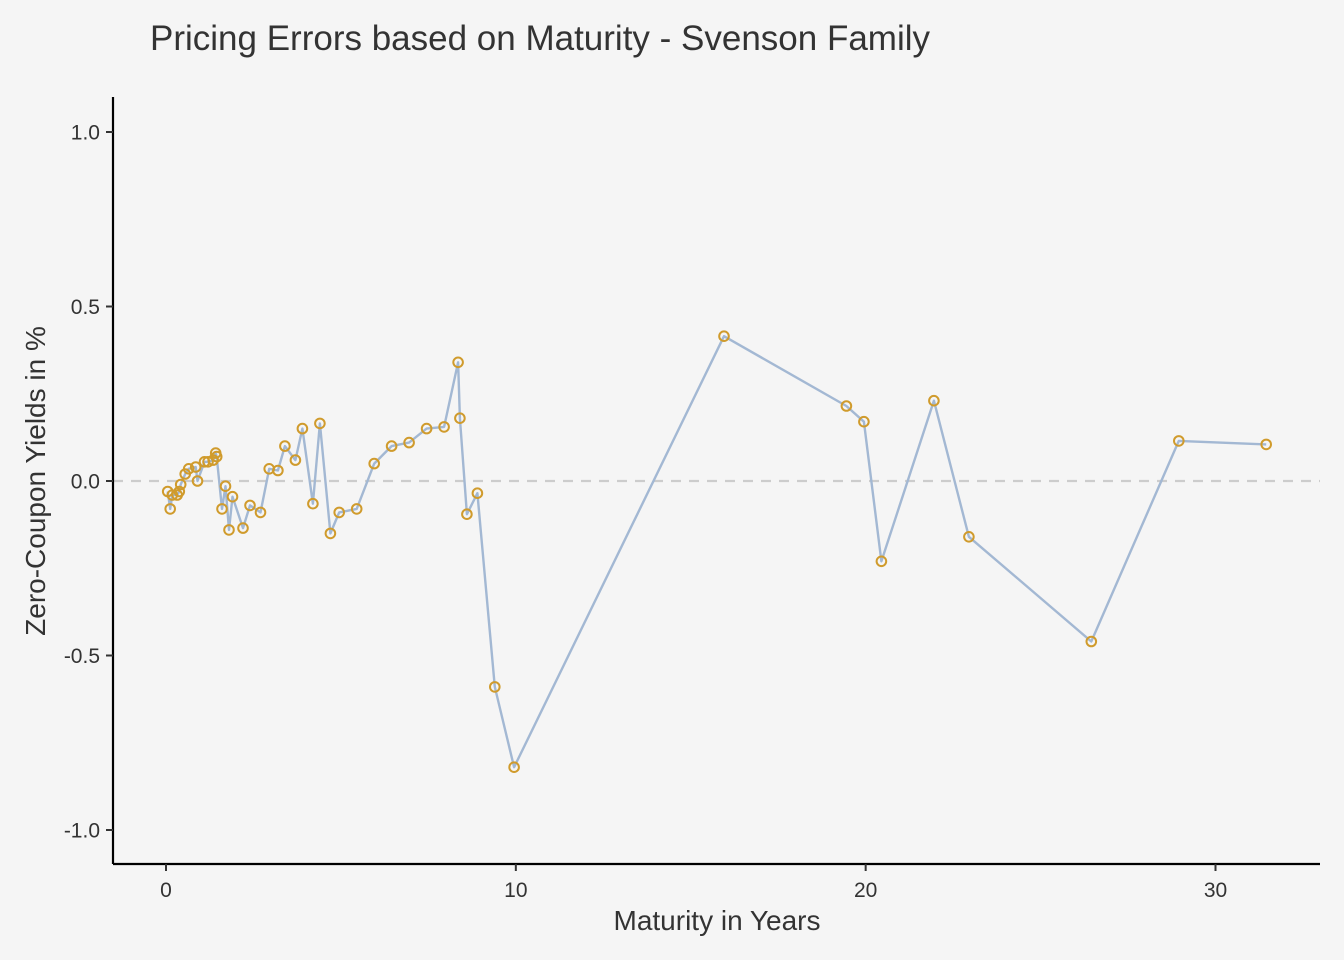 The height and width of the screenshot is (960, 1344). I want to click on y-tick-label: -1.0, so click(82, 831).